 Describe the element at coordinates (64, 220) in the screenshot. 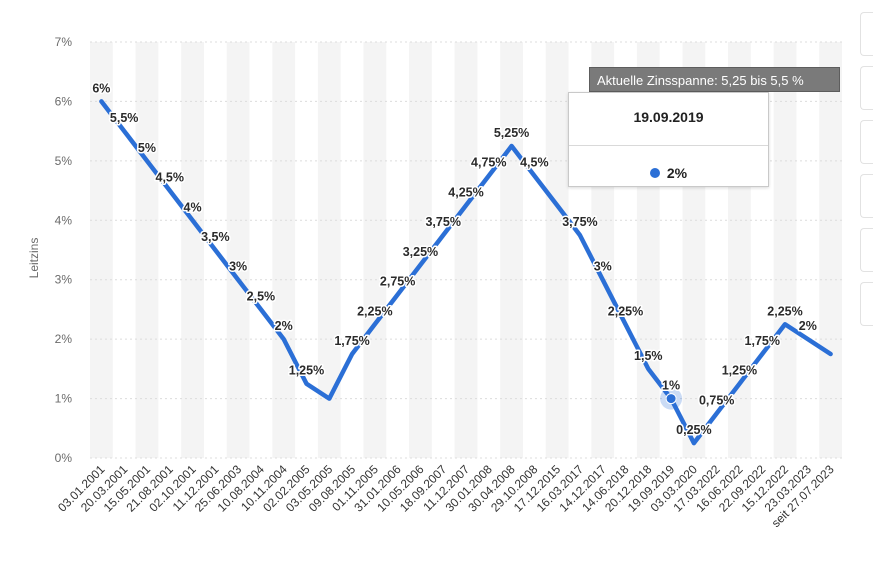

I see `y-tick-label: 4%` at that location.